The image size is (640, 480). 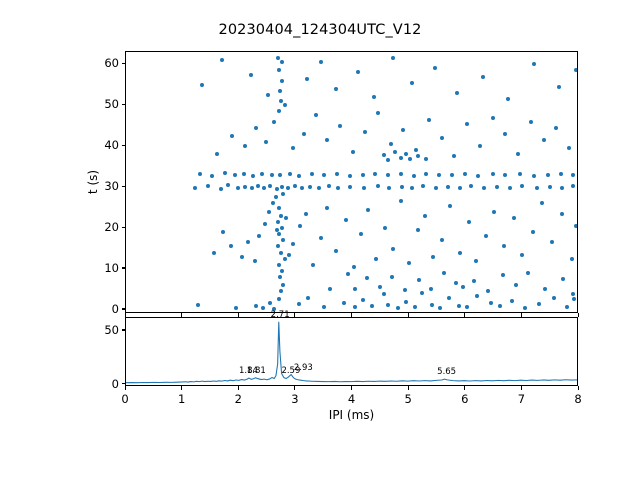 I want to click on scatter-y-tick-label: 20, so click(x=111, y=227).